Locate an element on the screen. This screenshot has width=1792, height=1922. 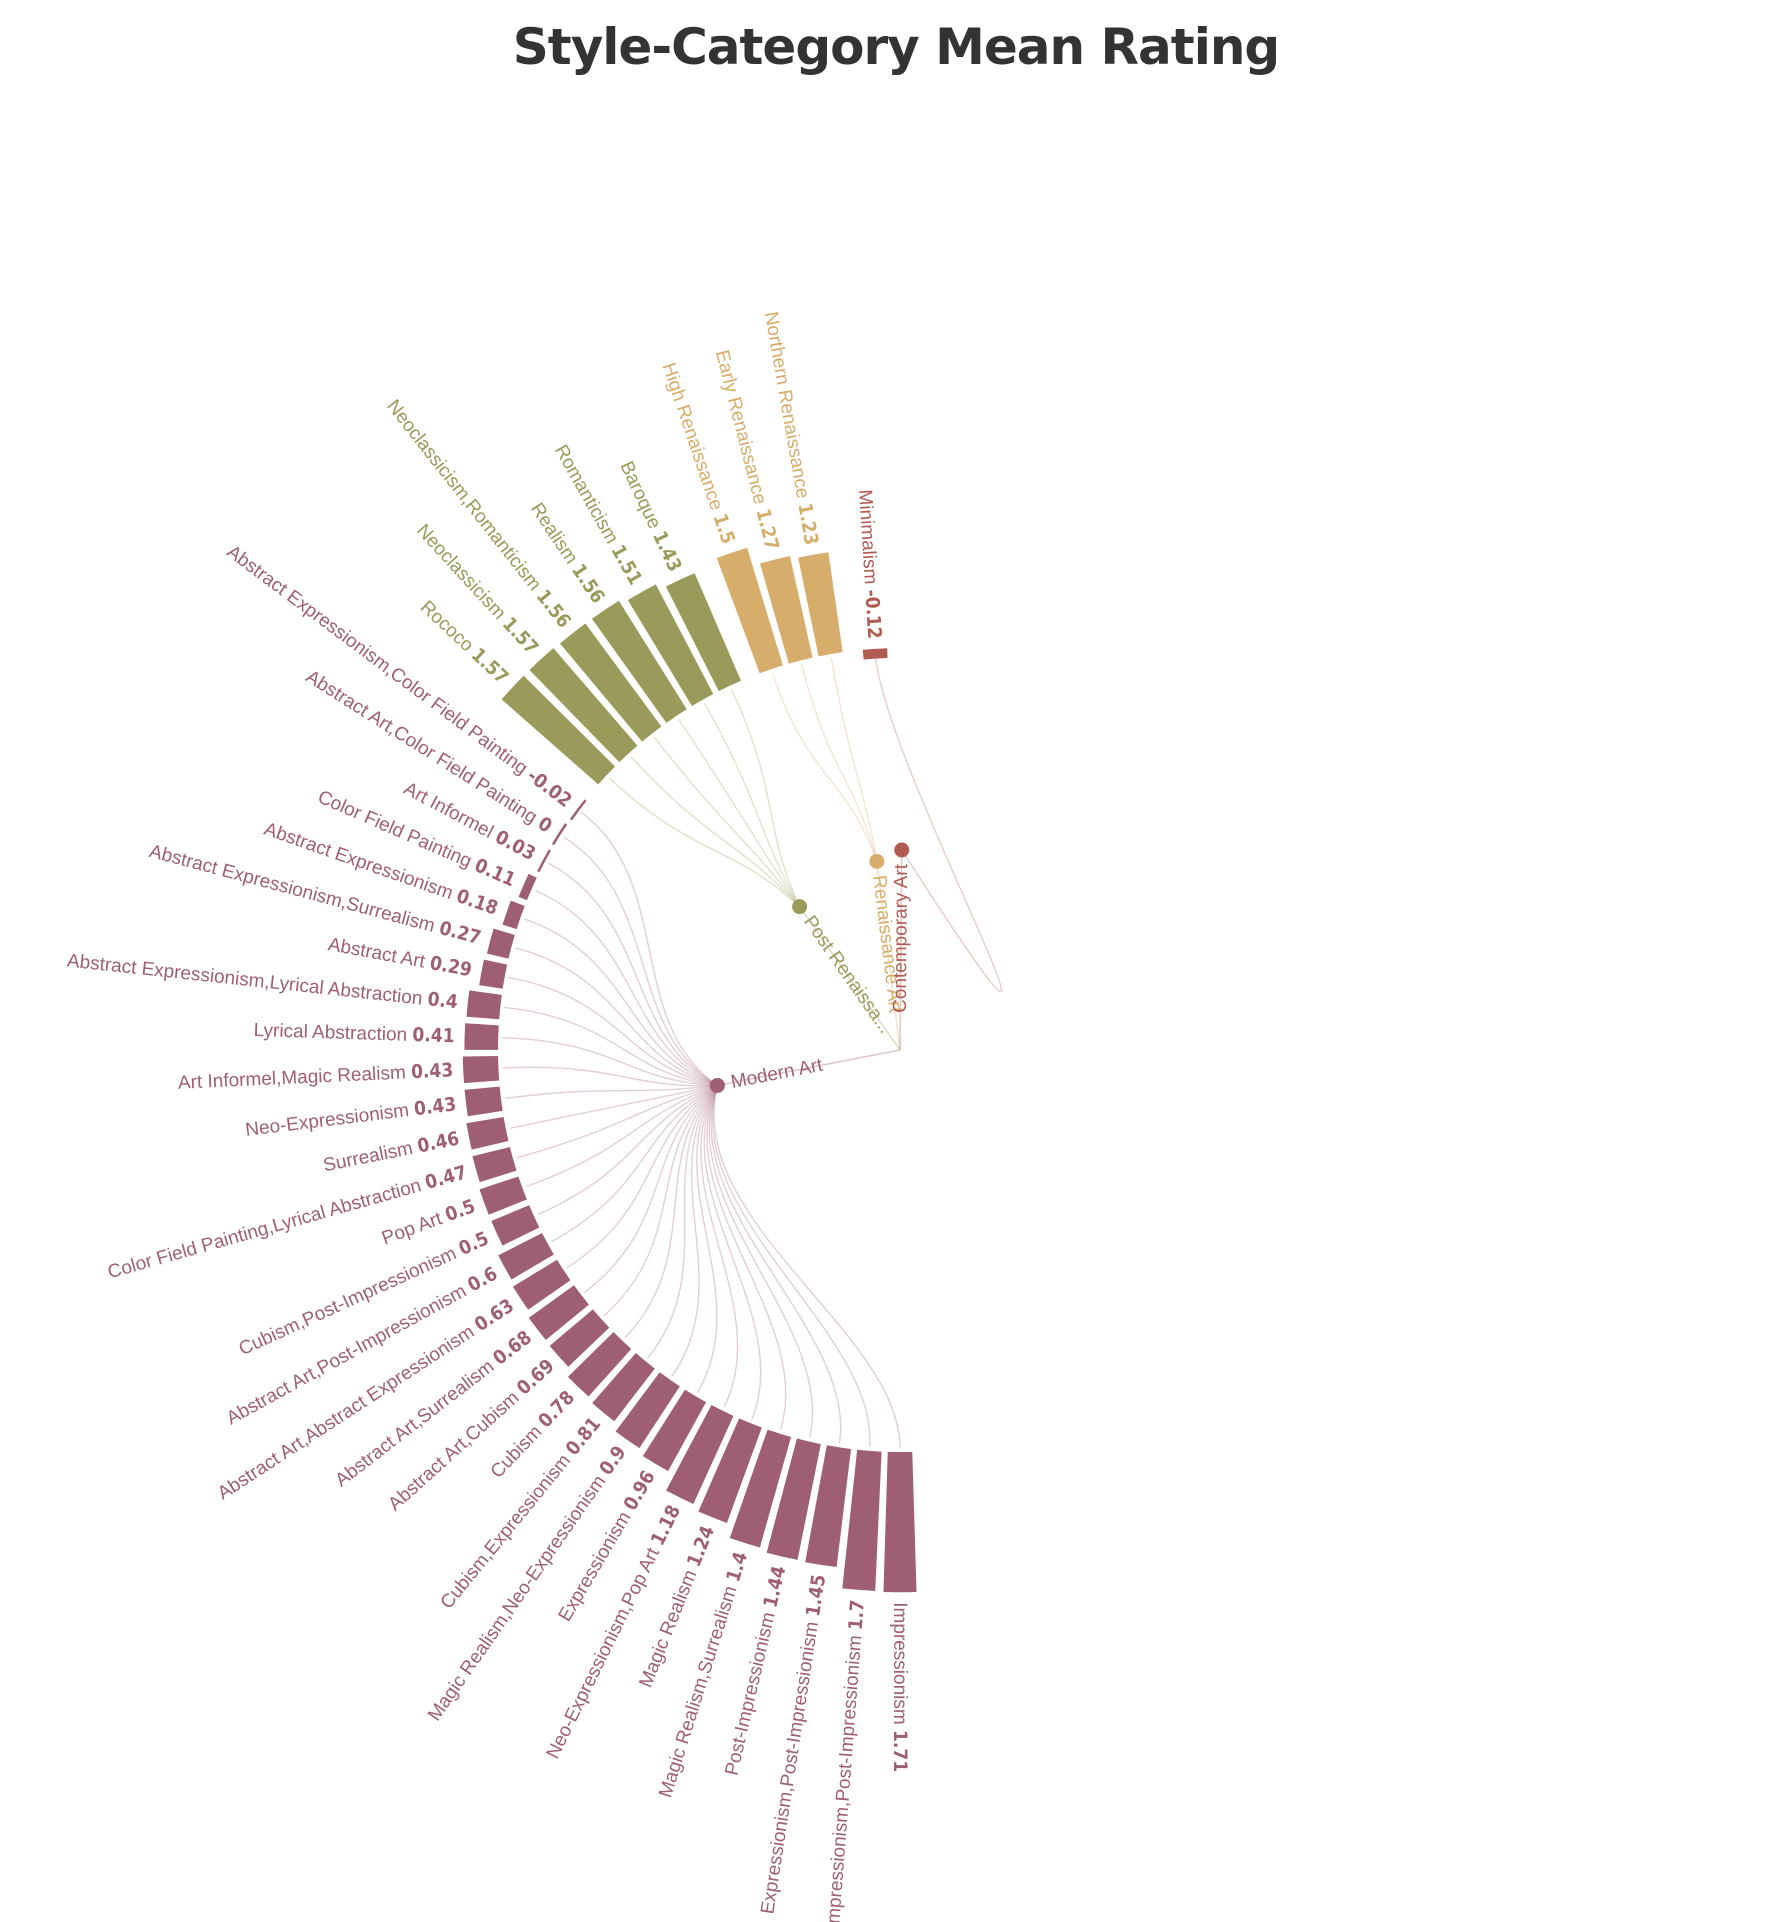
bar-name: Surrealism is located at coordinates (370, 1155).